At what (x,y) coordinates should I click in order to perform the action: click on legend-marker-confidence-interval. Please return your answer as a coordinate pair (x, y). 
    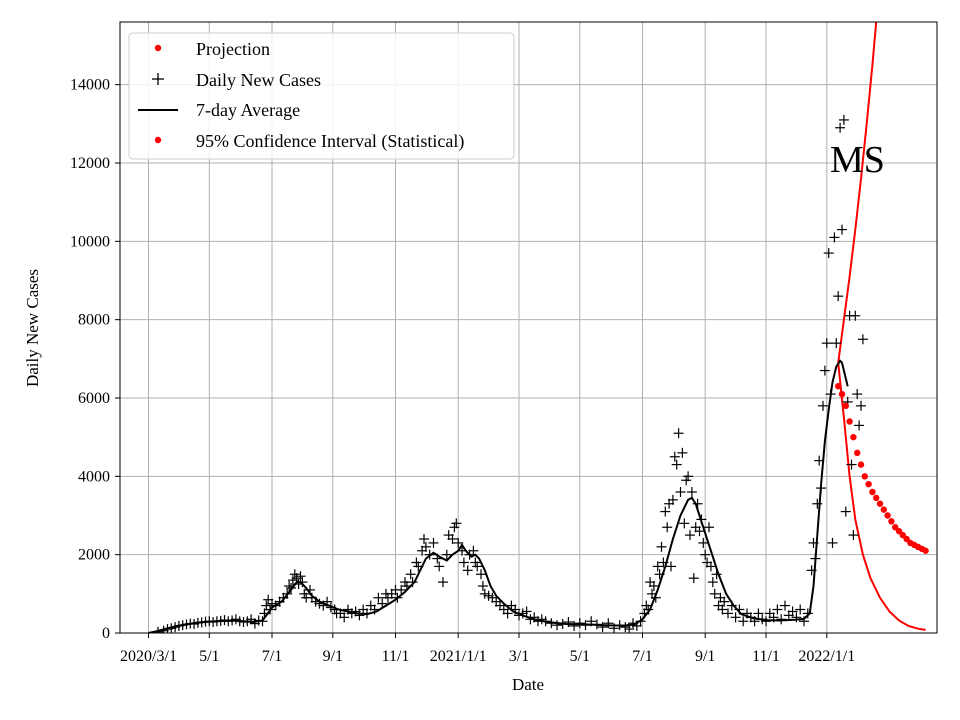
    Looking at the image, I should click on (158, 140).